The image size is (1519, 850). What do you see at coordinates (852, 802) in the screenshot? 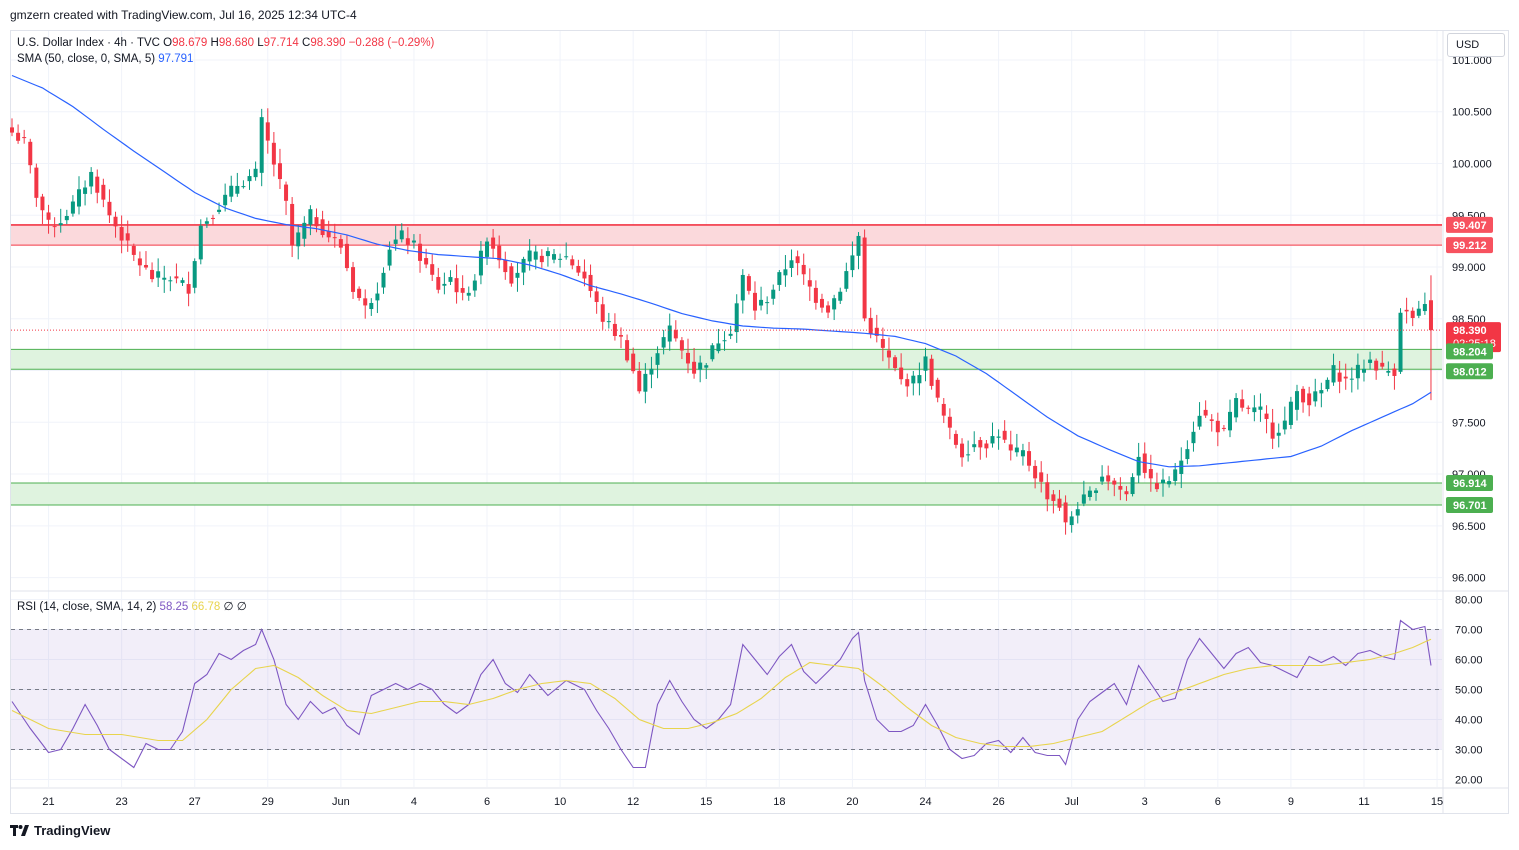
I see `time-tick-label: 20` at bounding box center [852, 802].